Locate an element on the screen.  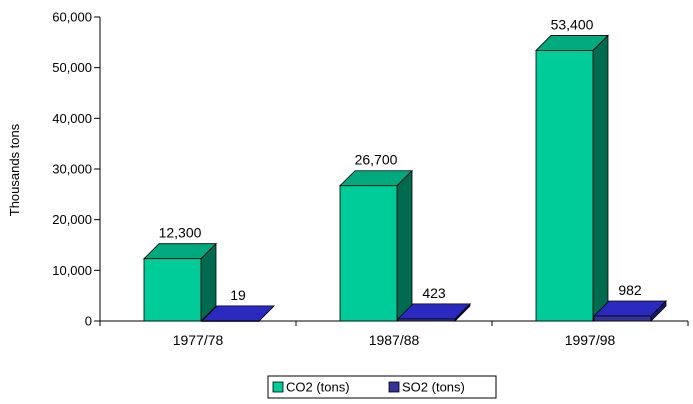
legend-co2-swatch is located at coordinates (278, 387).